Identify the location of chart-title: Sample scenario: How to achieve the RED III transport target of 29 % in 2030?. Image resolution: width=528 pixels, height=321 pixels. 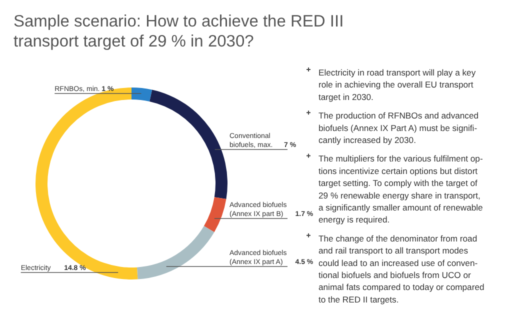
(179, 31).